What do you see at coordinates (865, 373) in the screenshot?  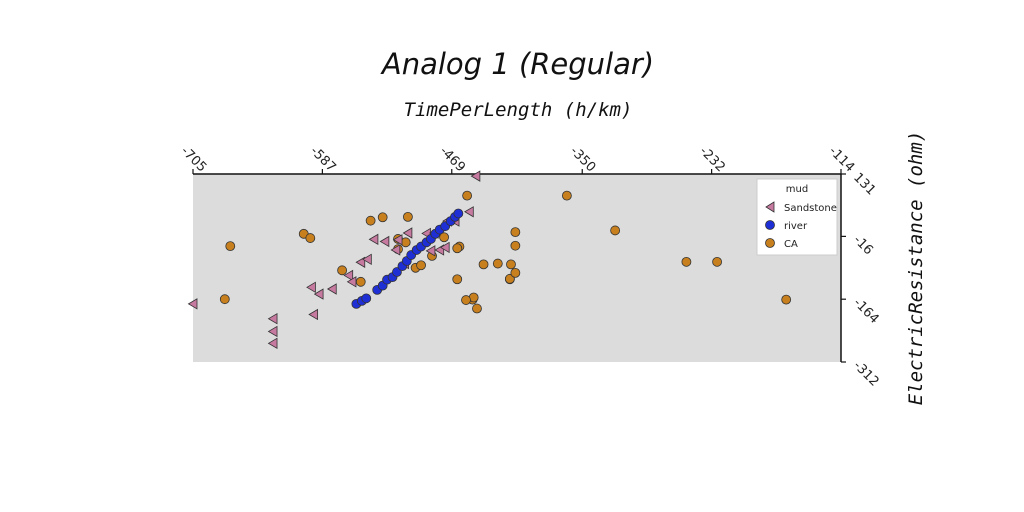 I see `y-tick-label: -312` at bounding box center [865, 373].